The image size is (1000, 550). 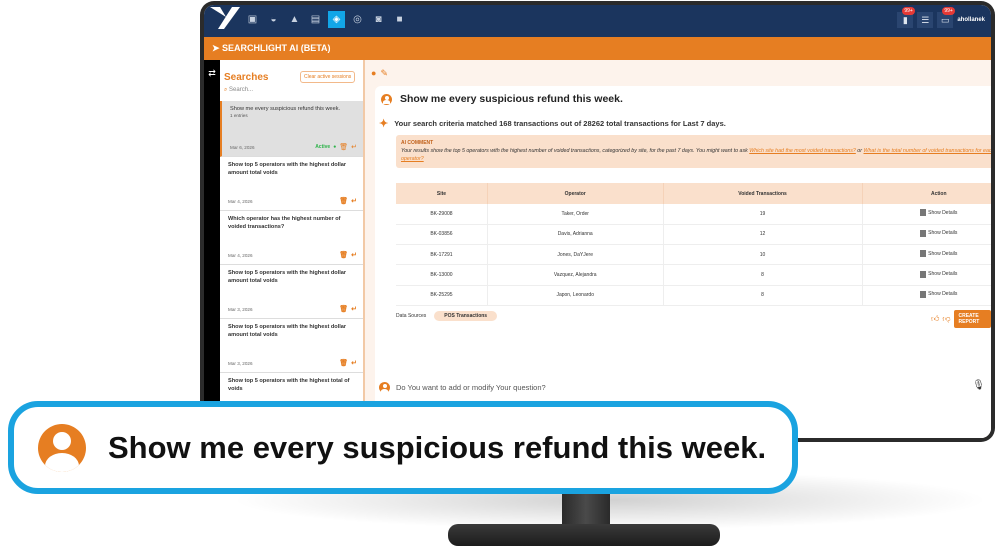 What do you see at coordinates (935, 318) in the screenshot?
I see `thumbs-up-icon: 👍︎` at bounding box center [935, 318].